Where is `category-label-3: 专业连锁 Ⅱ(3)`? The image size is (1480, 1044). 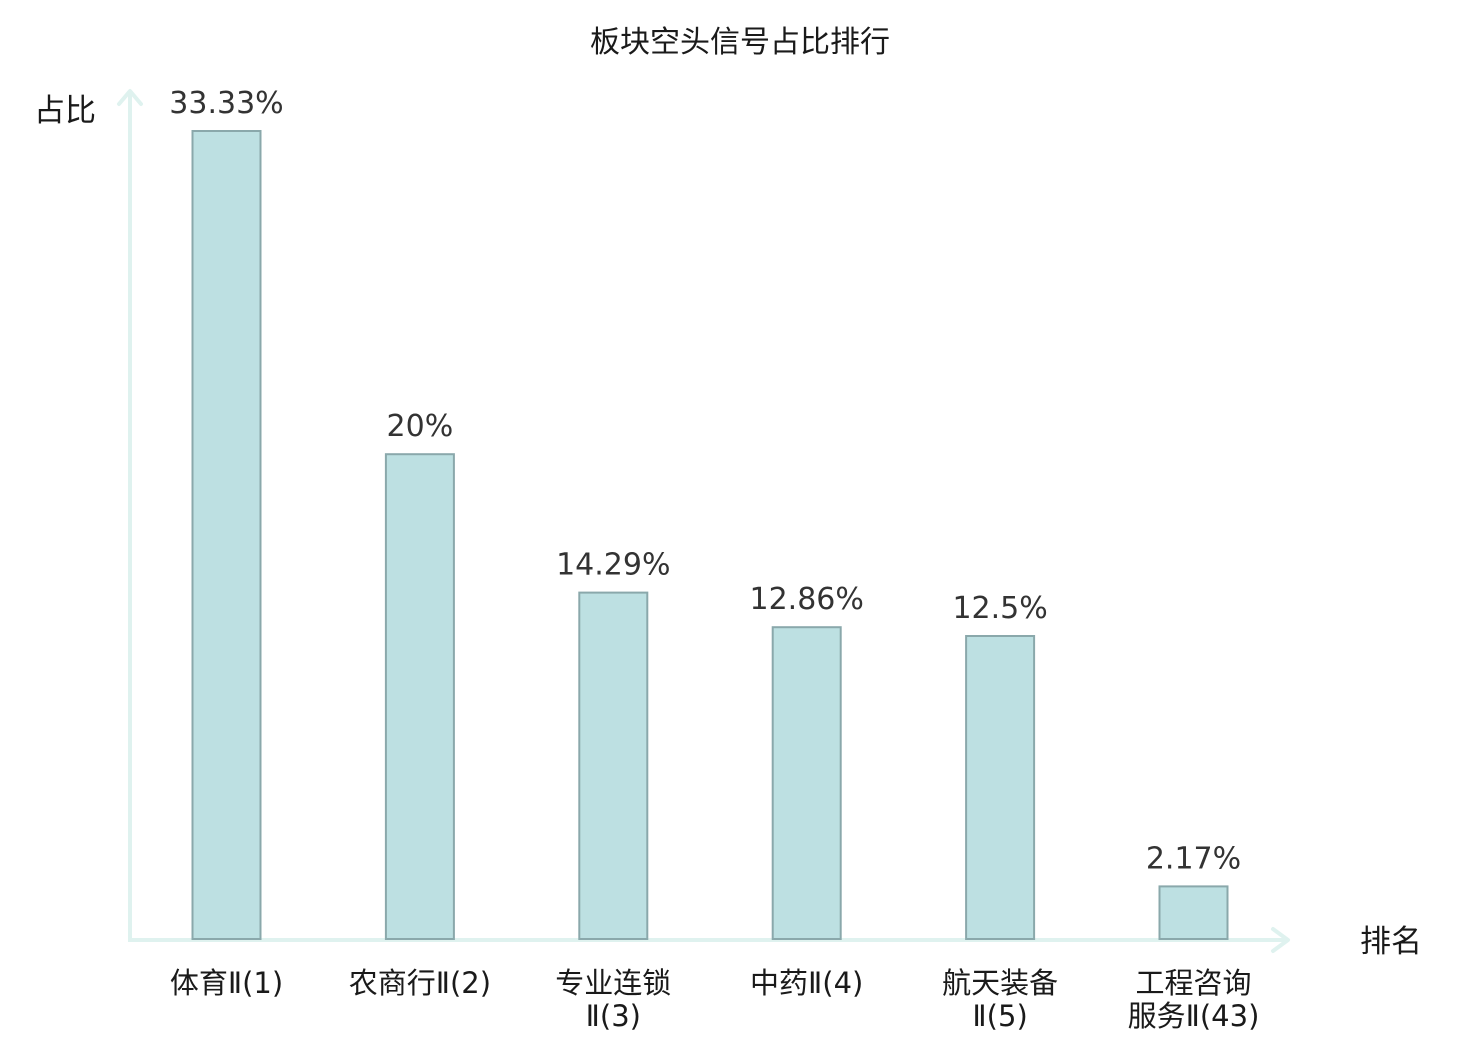
category-label-3: 专业连锁 Ⅱ(3) is located at coordinates (613, 999).